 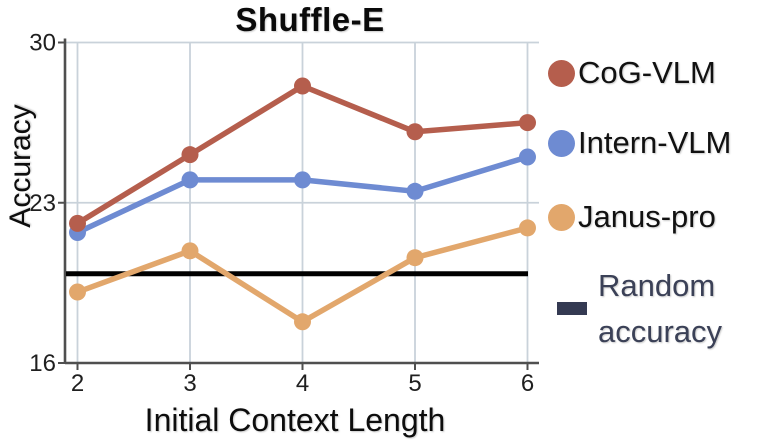 I want to click on x-tick-label: 5, so click(x=414, y=383).